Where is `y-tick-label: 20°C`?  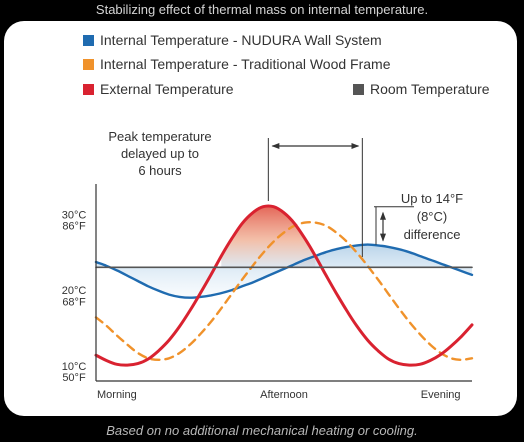
y-tick-label: 20°C is located at coordinates (74, 291).